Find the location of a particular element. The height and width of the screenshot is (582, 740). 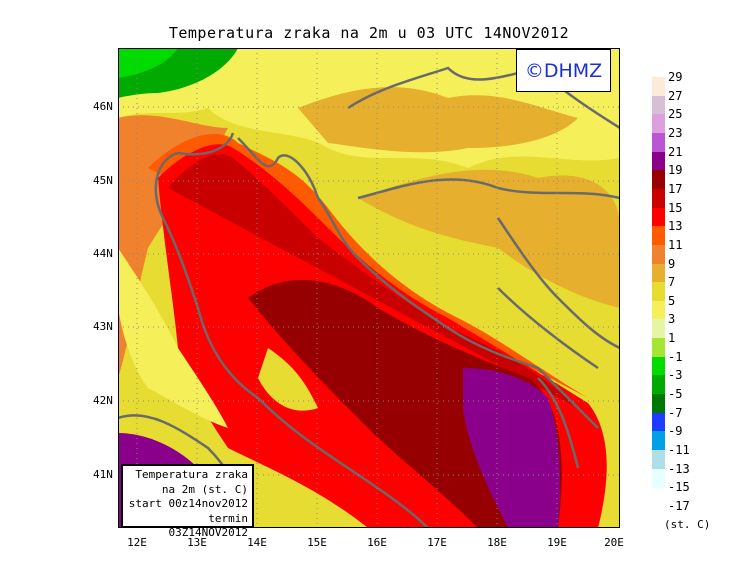

legend-label: 1 is located at coordinates (672, 338).